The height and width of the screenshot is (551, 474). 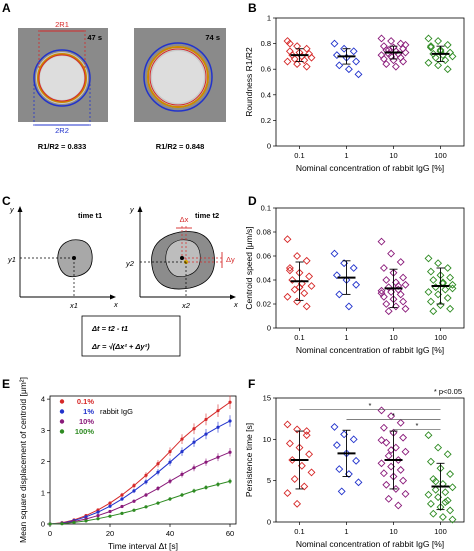 What do you see at coordinates (266, 120) in the screenshot?
I see `y-tick-label: 0.2` at bounding box center [266, 120].